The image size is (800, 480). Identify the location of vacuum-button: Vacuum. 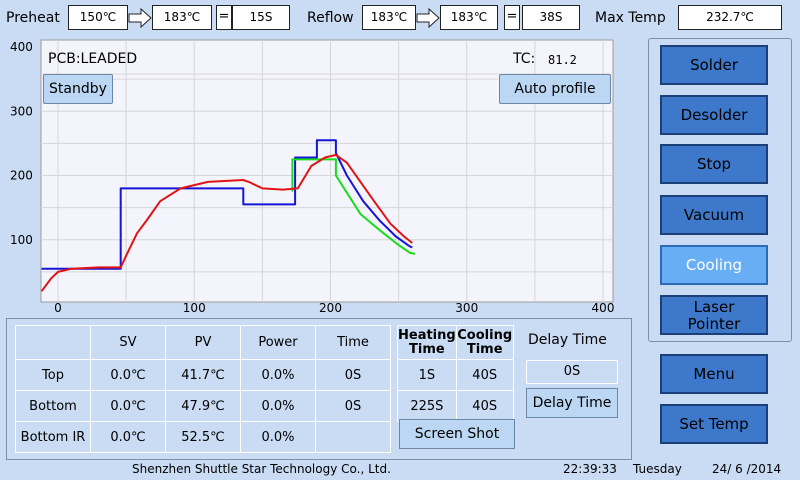
(714, 215).